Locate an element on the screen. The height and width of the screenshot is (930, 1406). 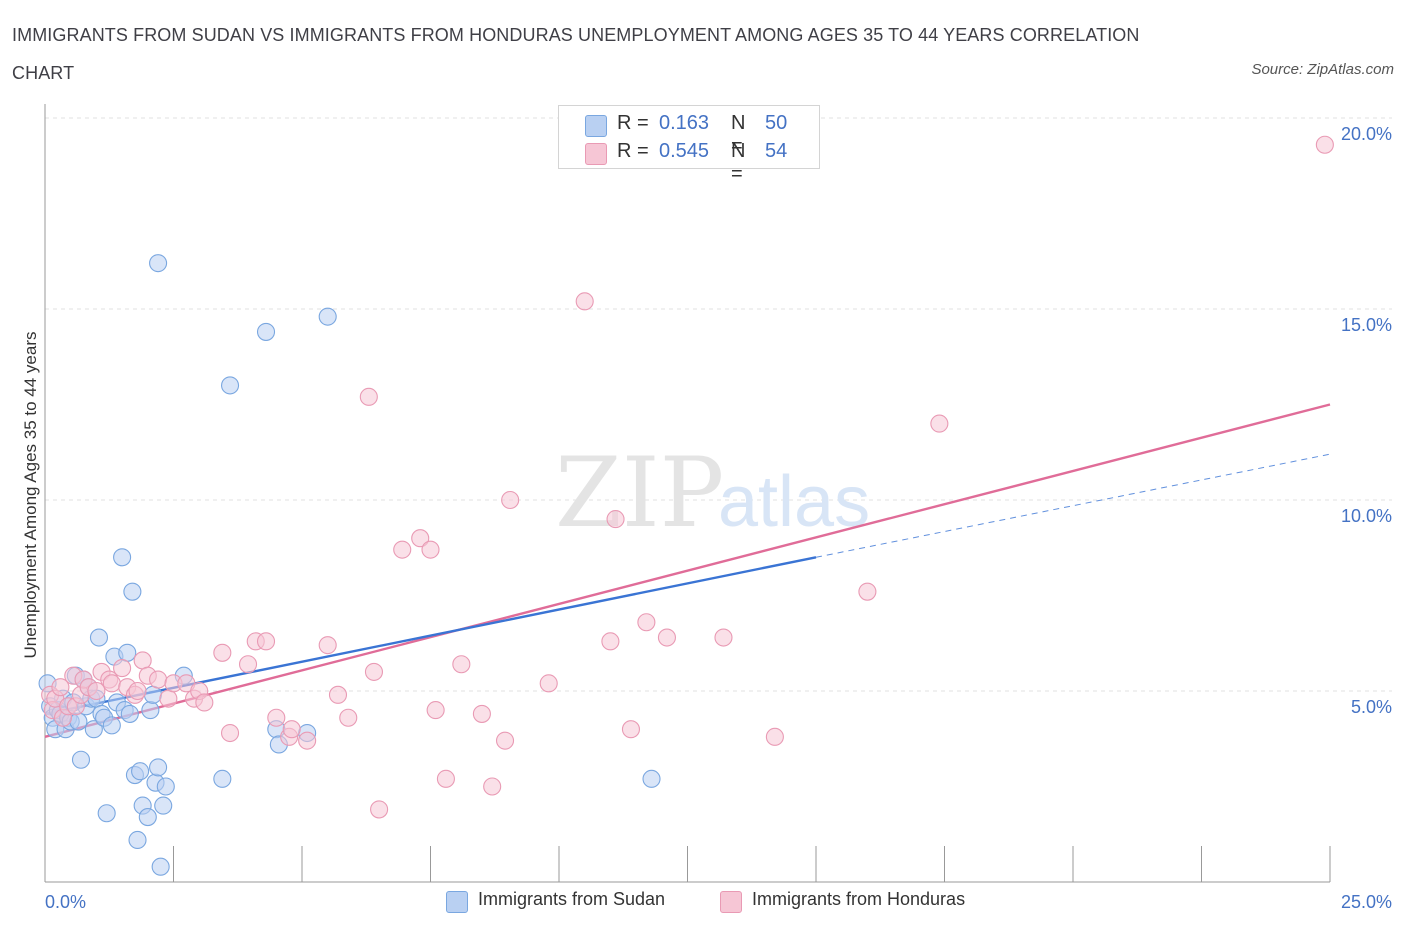
legend-r-value-sudan: 0.163 is located at coordinates (684, 123).